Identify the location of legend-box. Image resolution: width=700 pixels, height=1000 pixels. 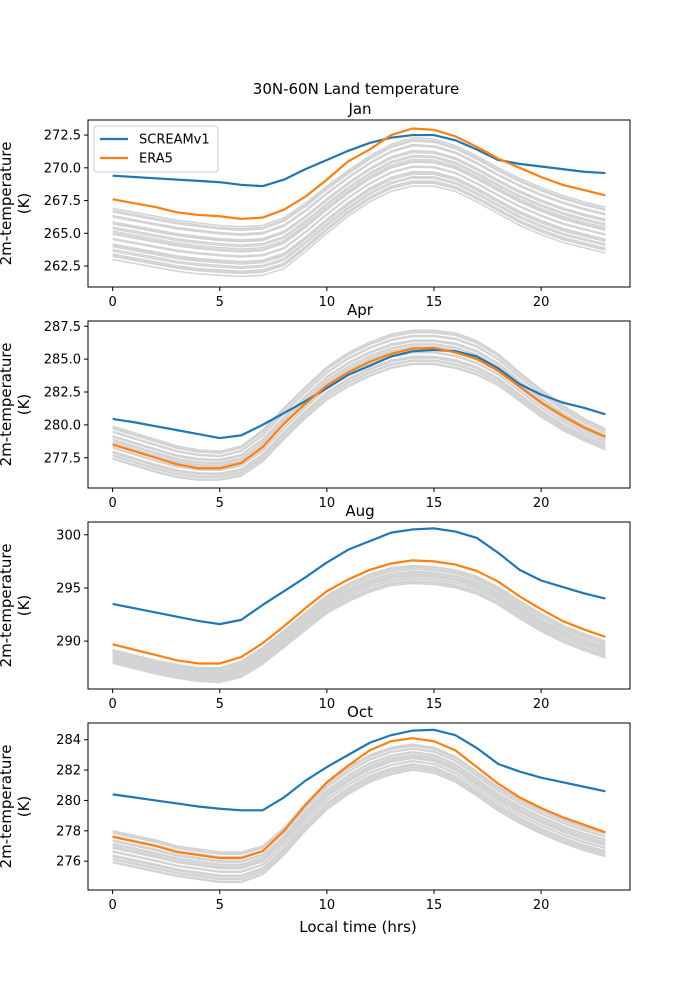
(156, 149).